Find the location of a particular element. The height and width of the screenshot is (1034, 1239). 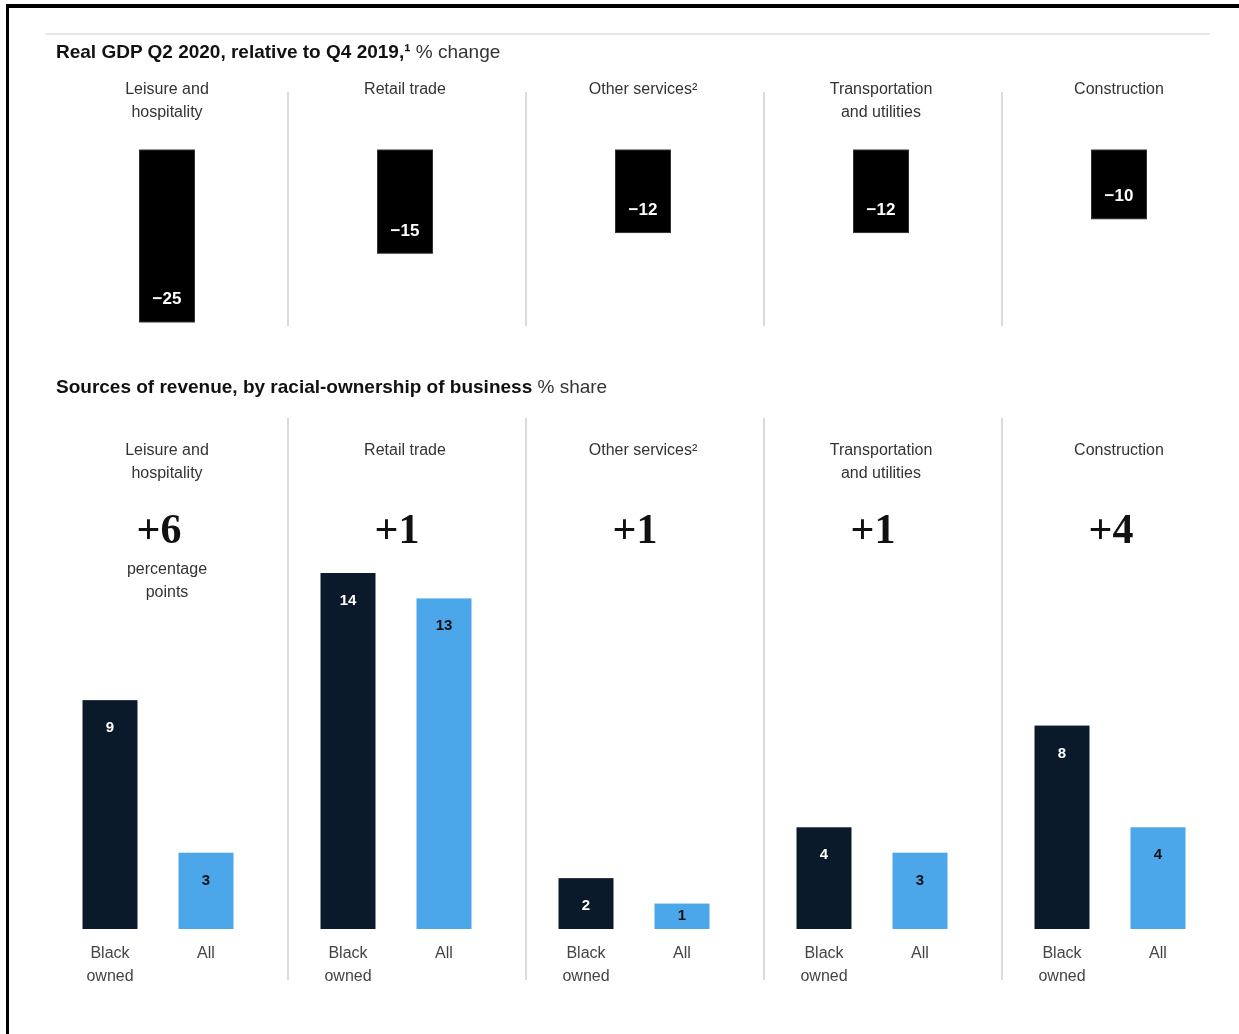

data-label: −15 is located at coordinates (405, 230).